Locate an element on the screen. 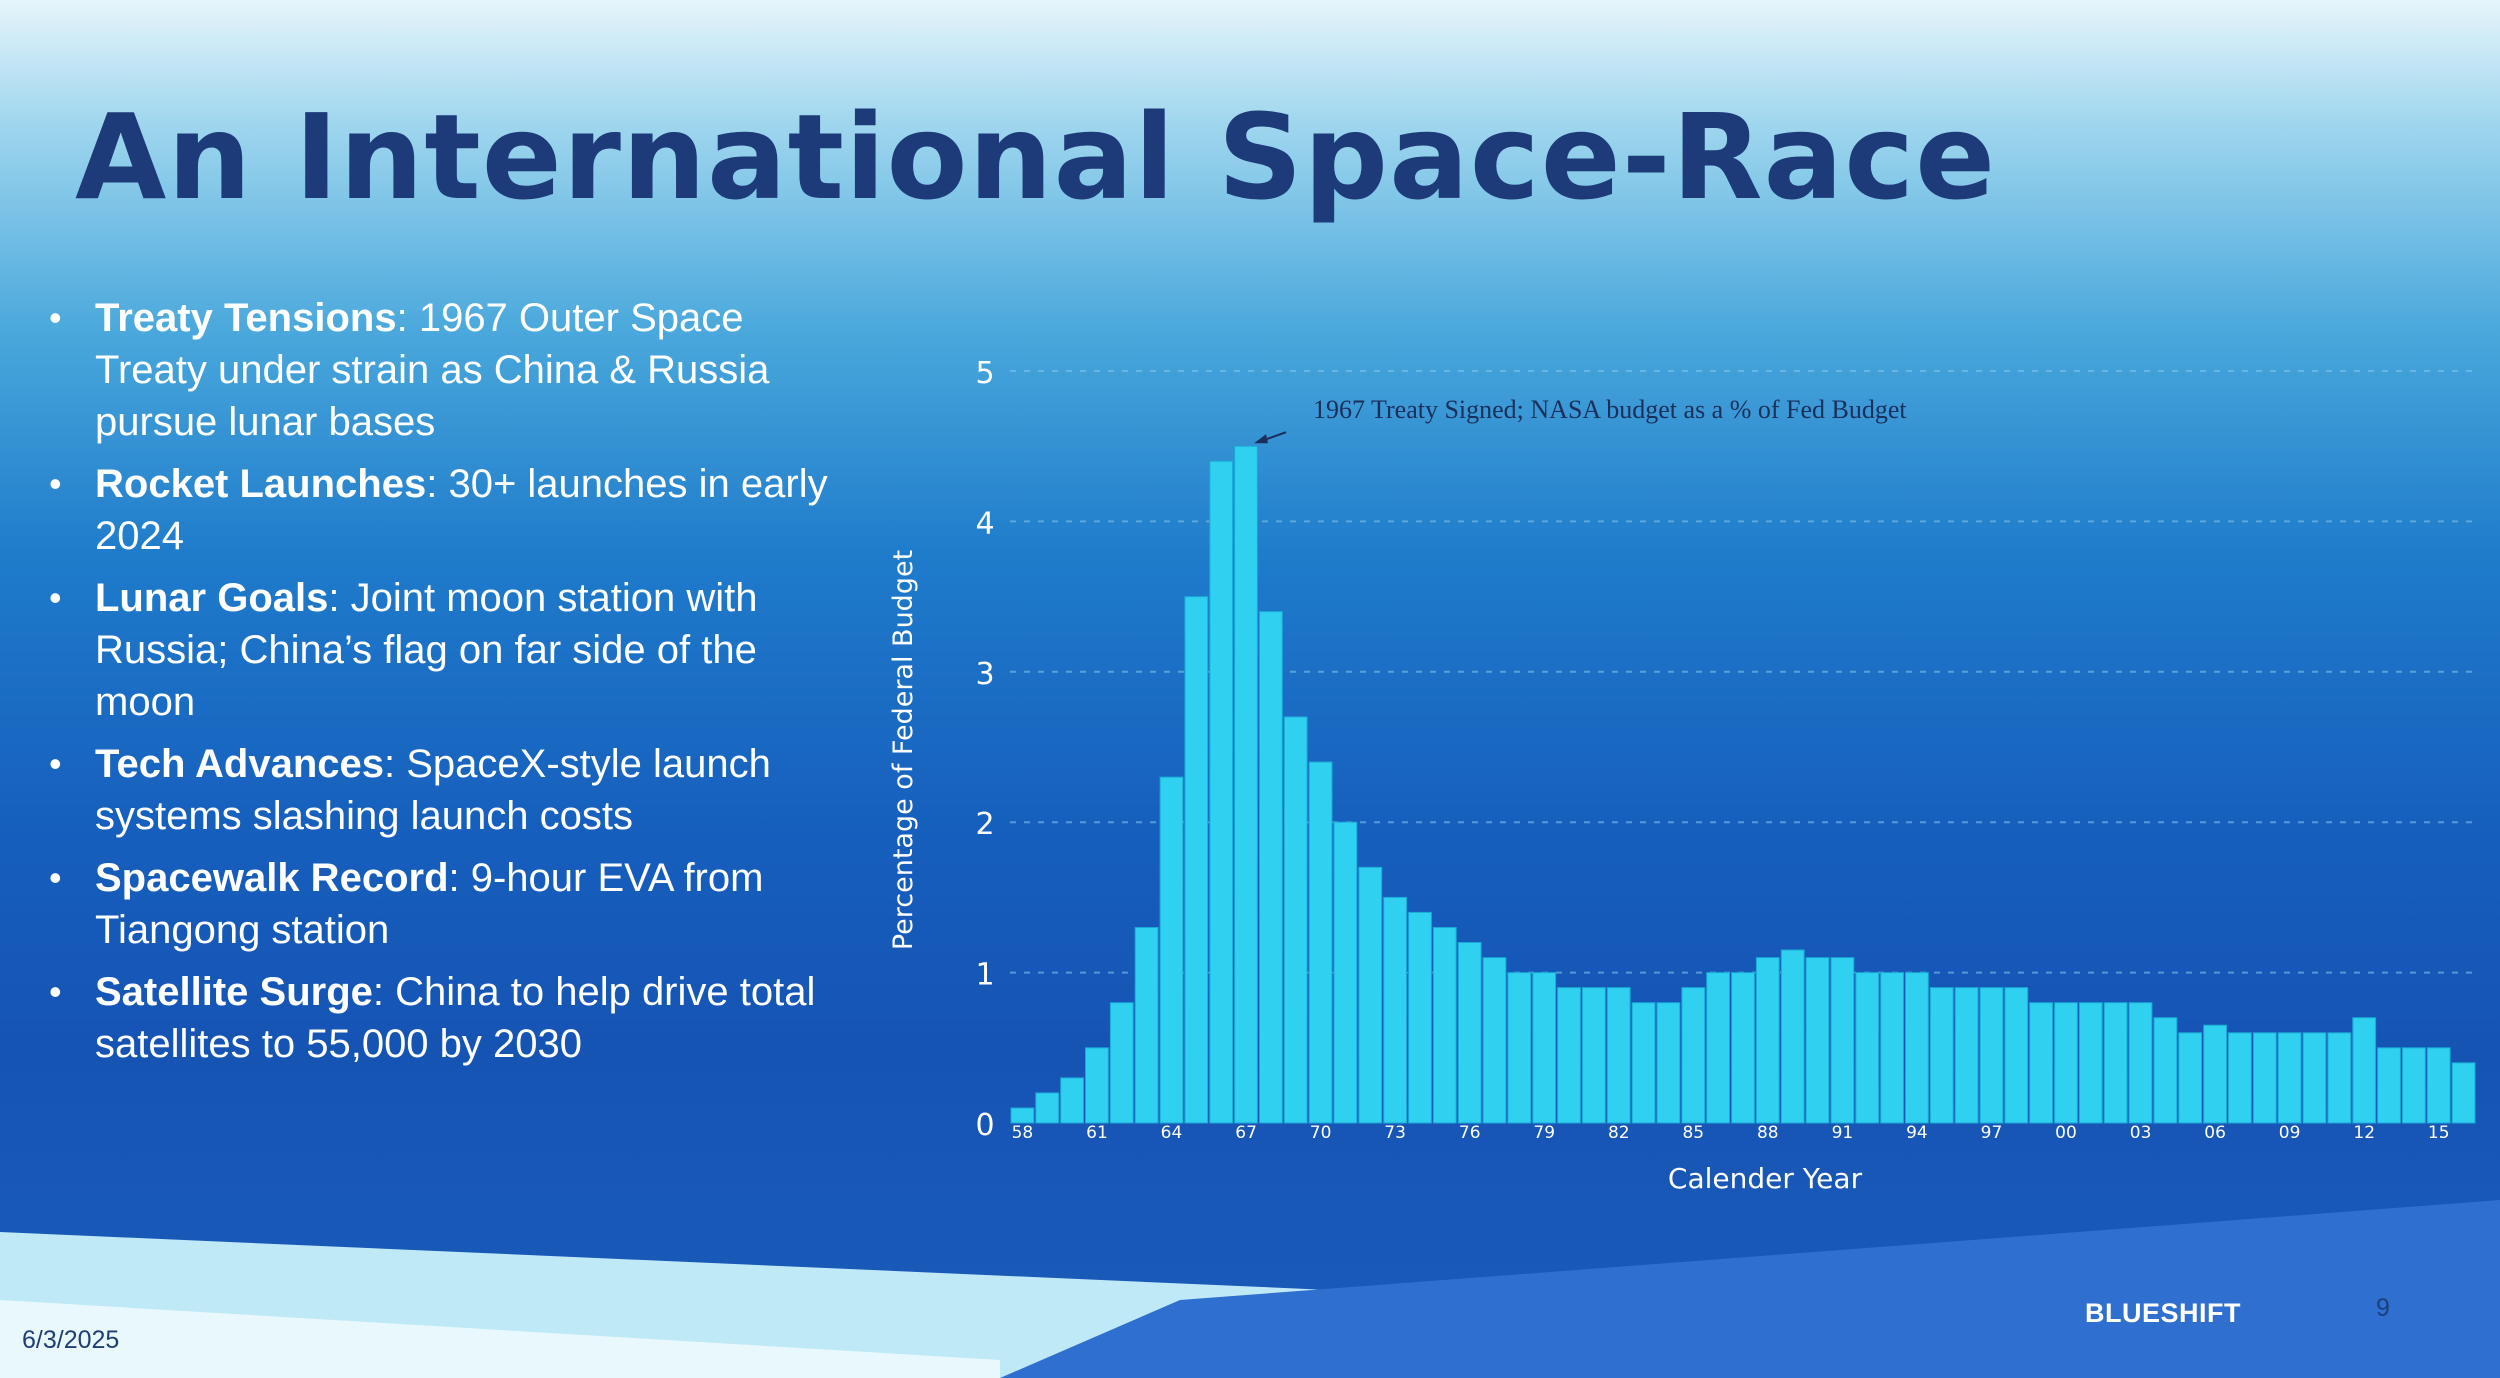  x-tick-label: 73 is located at coordinates (1395, 1133).